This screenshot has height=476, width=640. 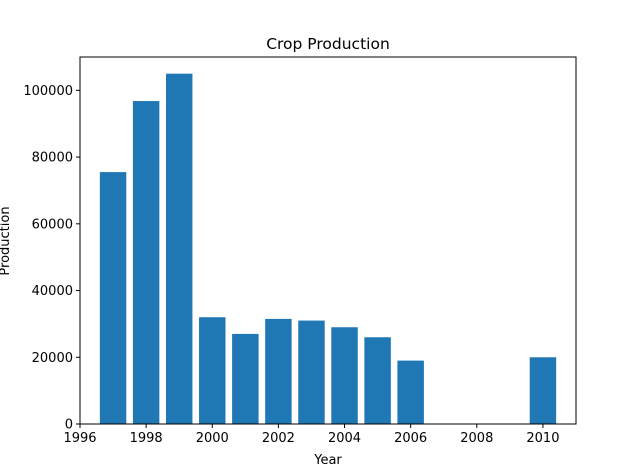 I want to click on bar-2004, so click(x=344, y=375).